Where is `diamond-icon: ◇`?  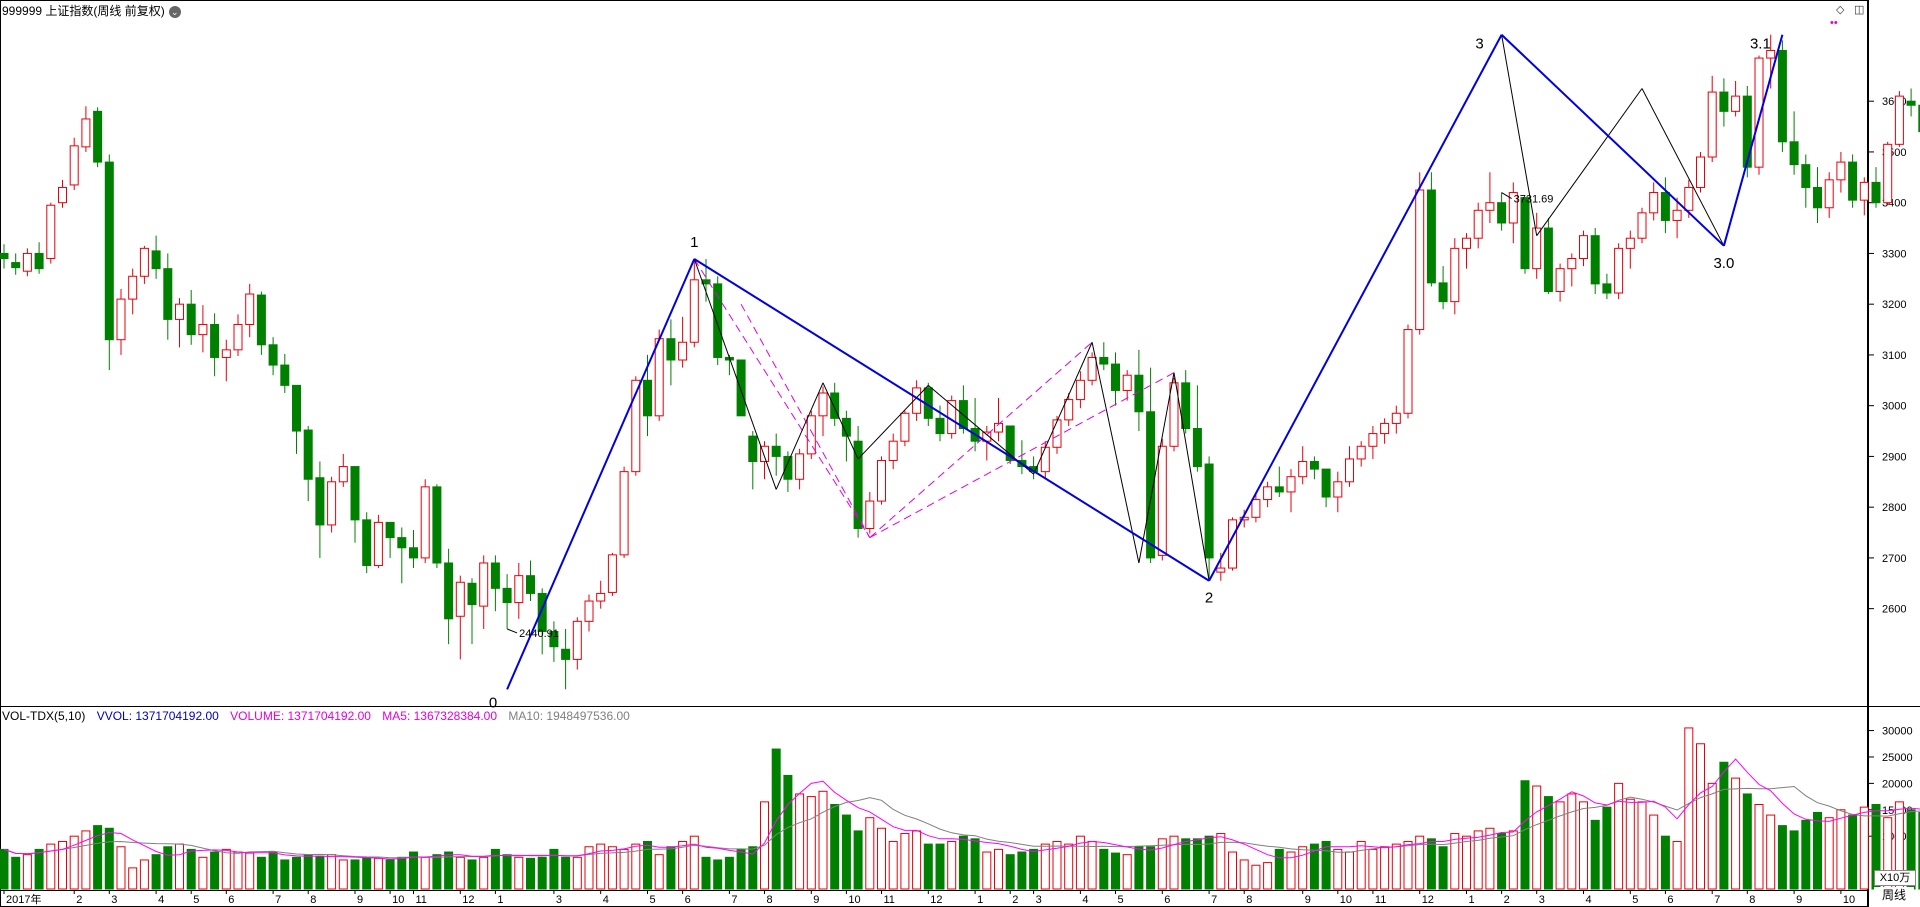
diamond-icon: ◇ is located at coordinates (1840, 10).